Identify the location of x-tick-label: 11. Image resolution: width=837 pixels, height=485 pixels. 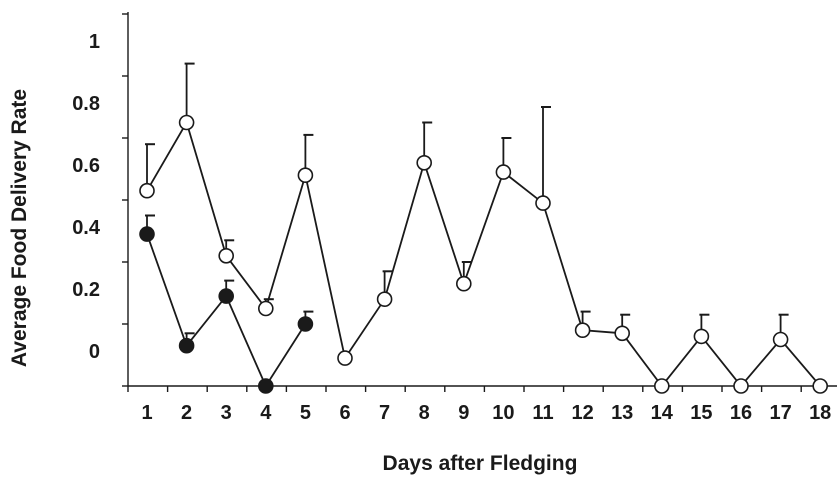
(542, 413).